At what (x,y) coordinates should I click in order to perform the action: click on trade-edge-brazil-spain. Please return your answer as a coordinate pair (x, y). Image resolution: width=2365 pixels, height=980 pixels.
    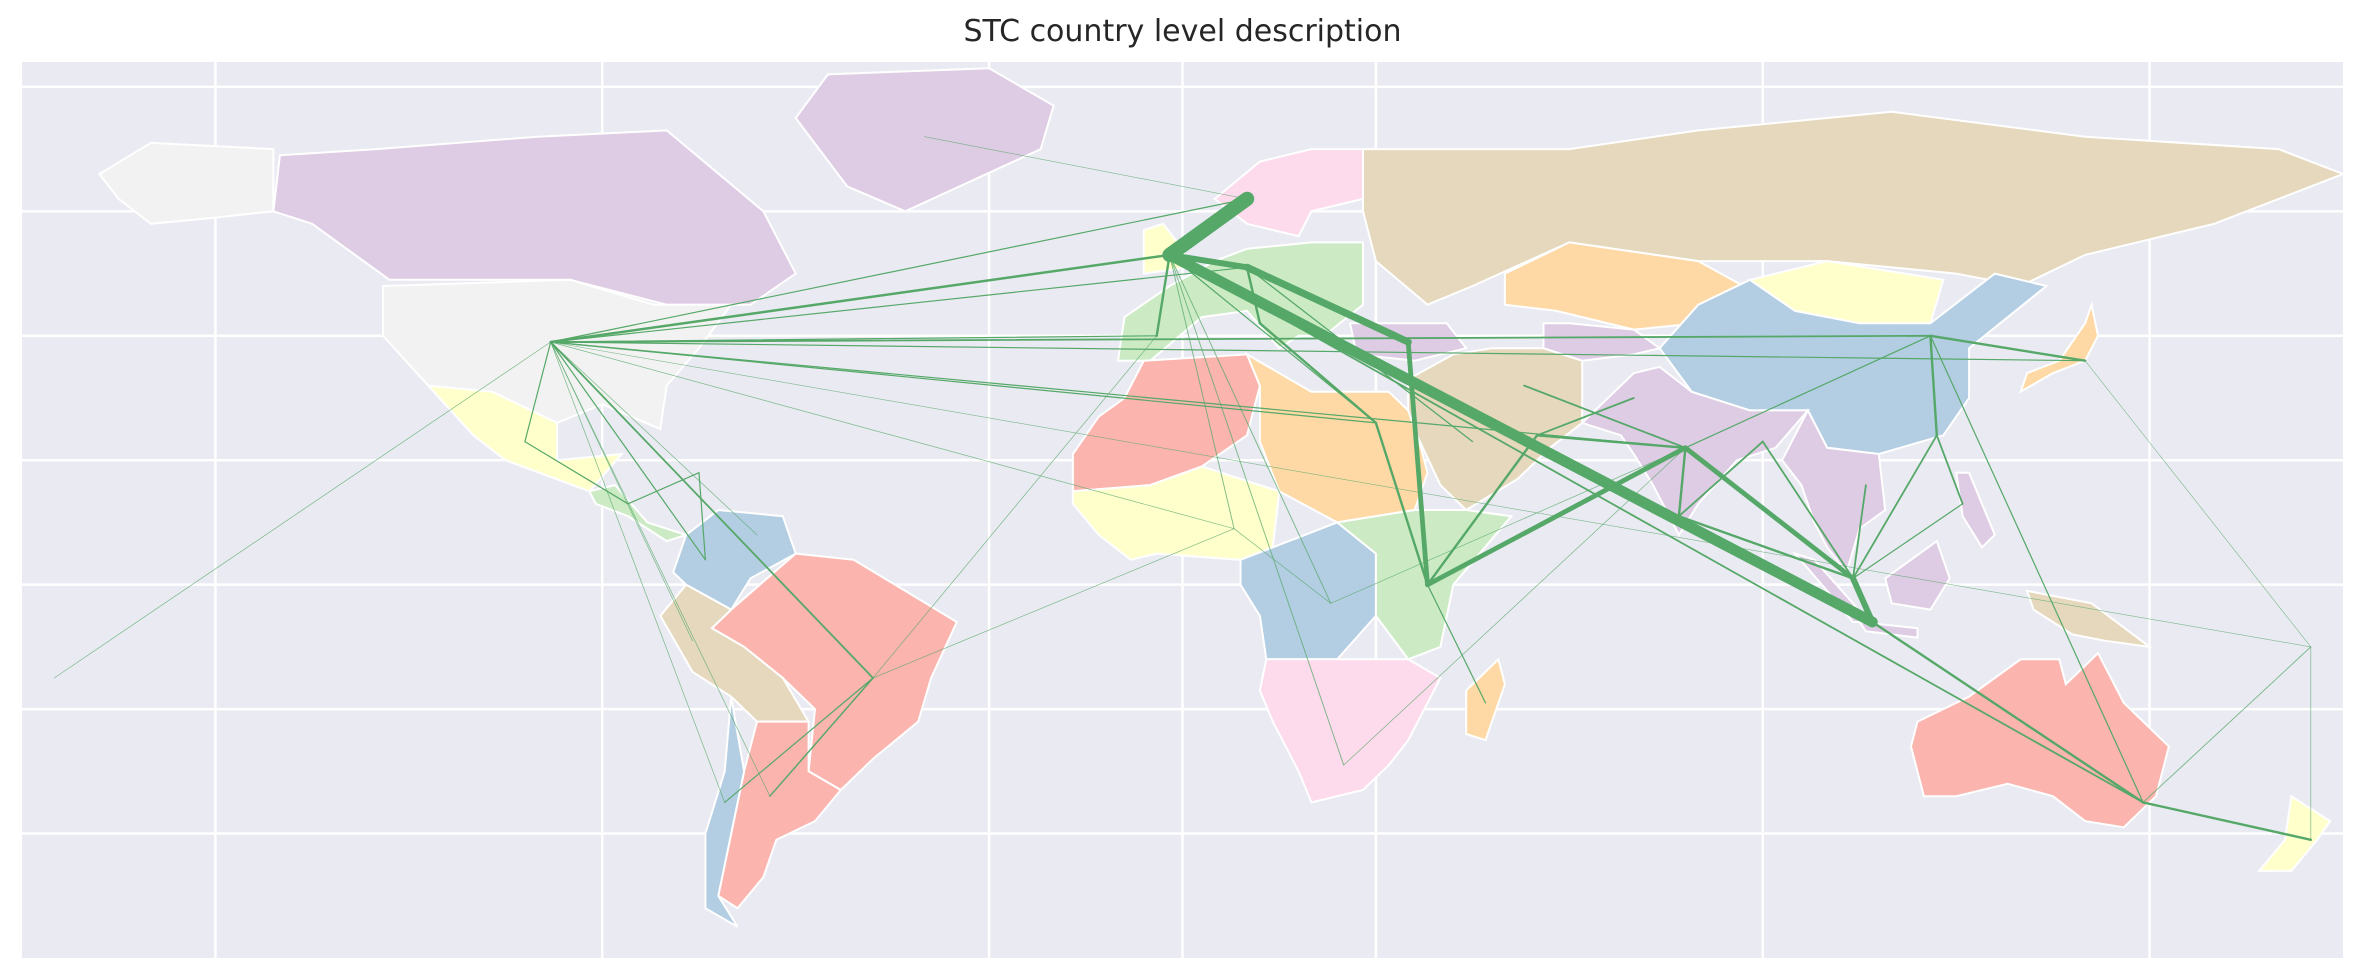
    Looking at the image, I should click on (1015, 507).